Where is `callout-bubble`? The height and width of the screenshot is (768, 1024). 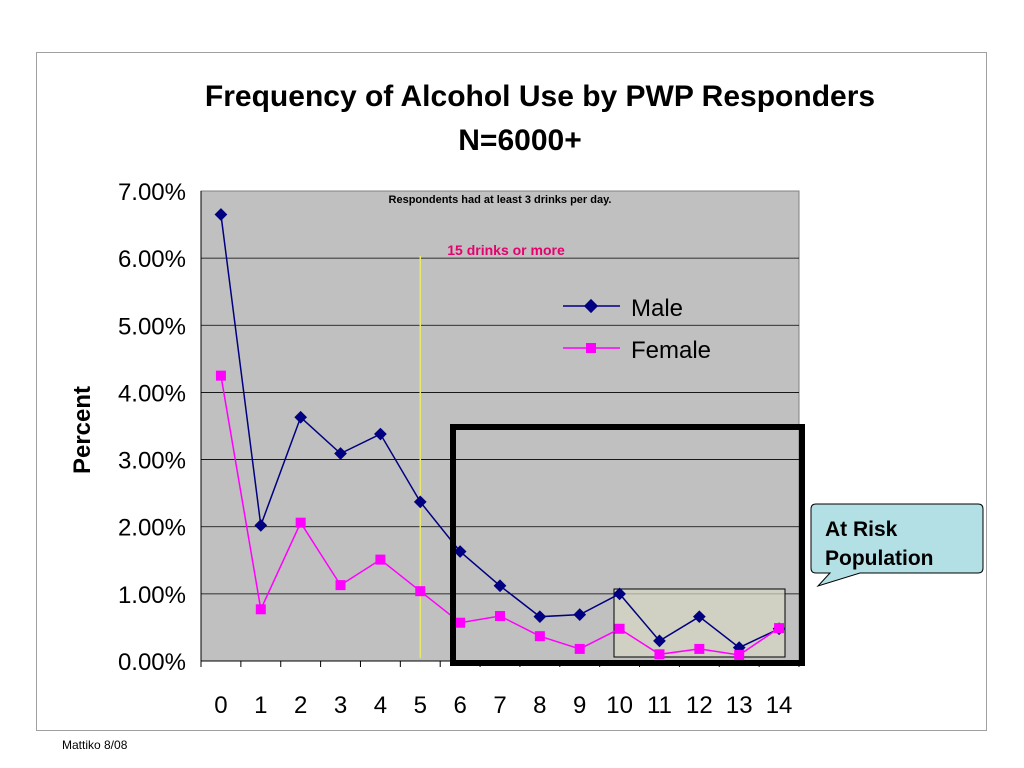 callout-bubble is located at coordinates (897, 545).